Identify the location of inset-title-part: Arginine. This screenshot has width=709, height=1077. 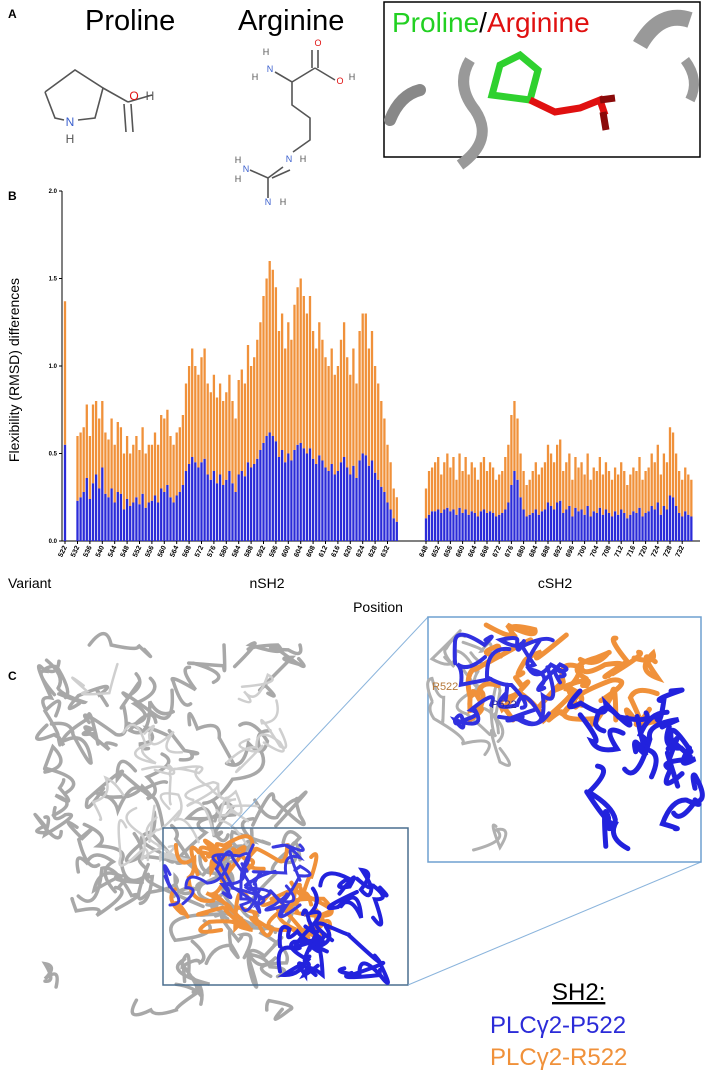
(538, 22).